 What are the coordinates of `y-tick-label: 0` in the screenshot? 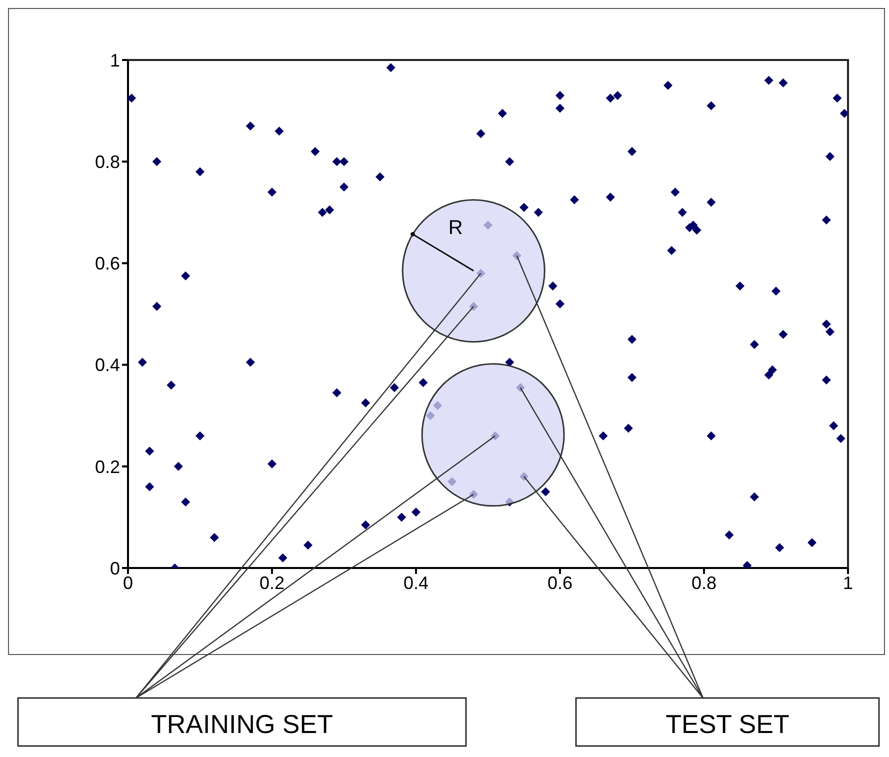 It's located at (115, 568).